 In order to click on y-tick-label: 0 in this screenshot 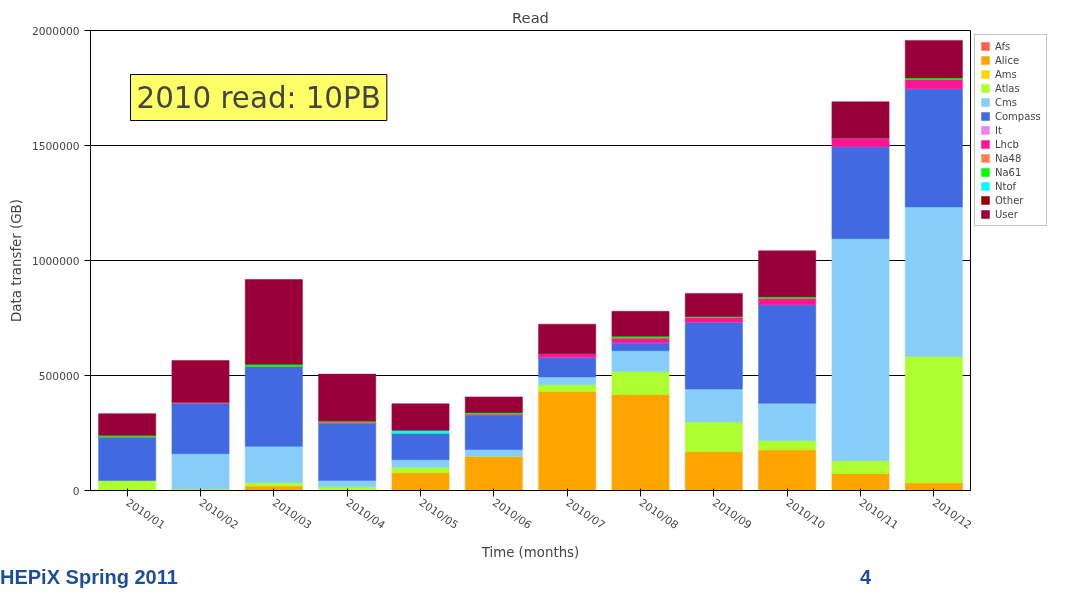, I will do `click(76, 491)`.